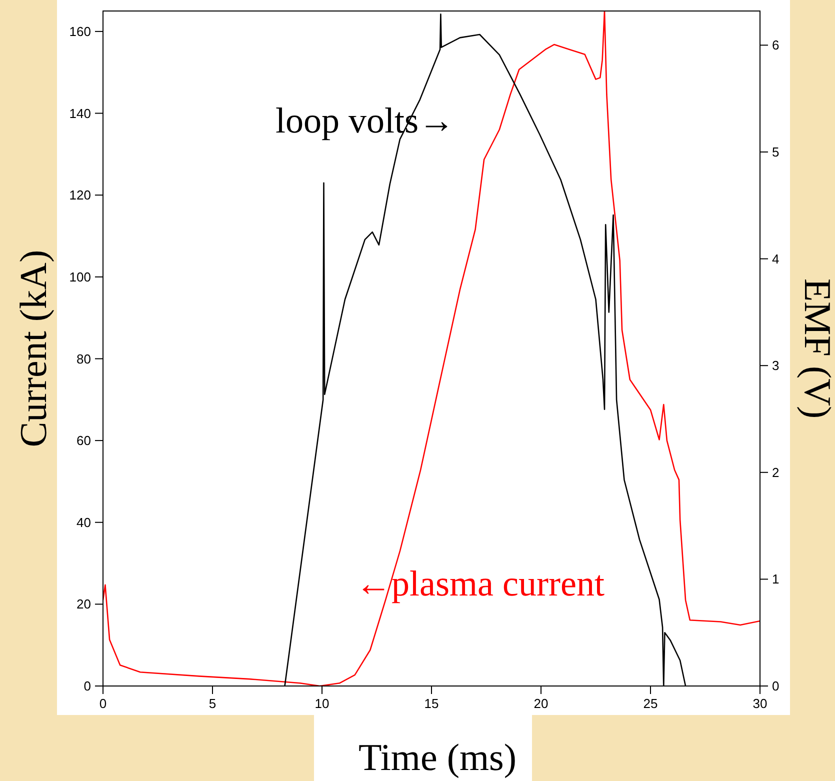  Describe the element at coordinates (431, 703) in the screenshot. I see `x-tick-label: 15` at that location.